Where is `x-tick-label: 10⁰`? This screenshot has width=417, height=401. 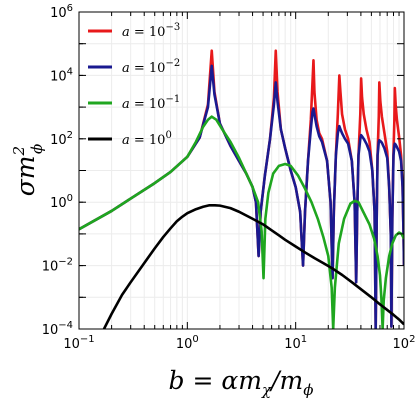
x-tick-label: 10⁰ is located at coordinates (187, 343).